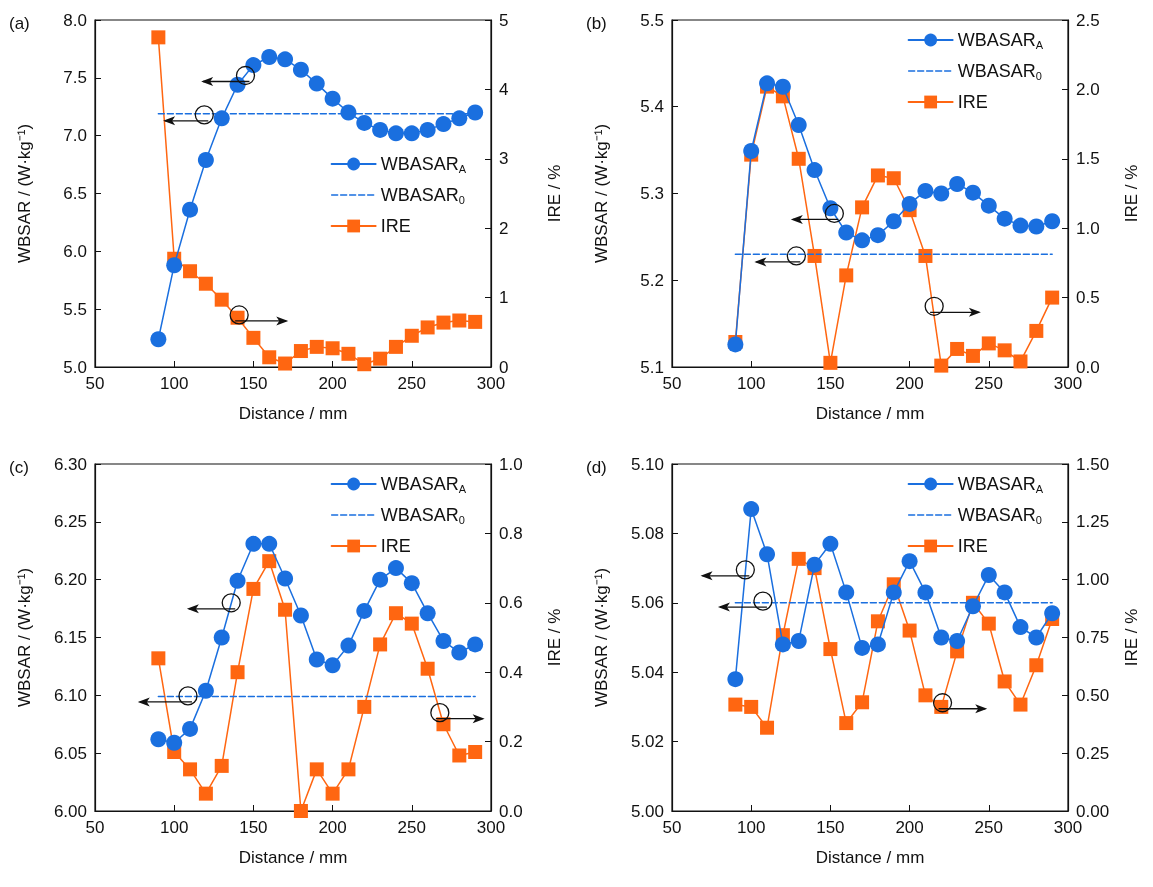 The height and width of the screenshot is (887, 1153). What do you see at coordinates (596, 467) in the screenshot?
I see `chart-title: (d)` at bounding box center [596, 467].